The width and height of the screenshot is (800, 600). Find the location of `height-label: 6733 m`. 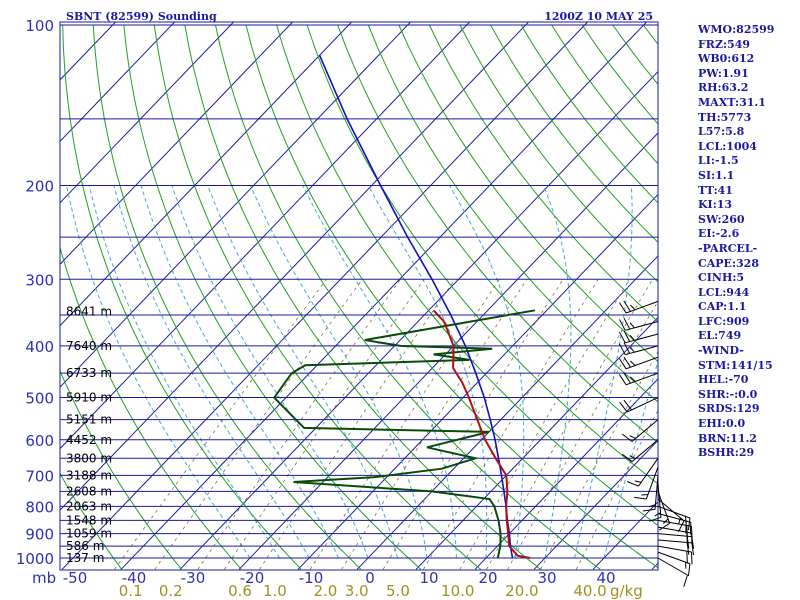

height-label: 6733 m is located at coordinates (89, 373).